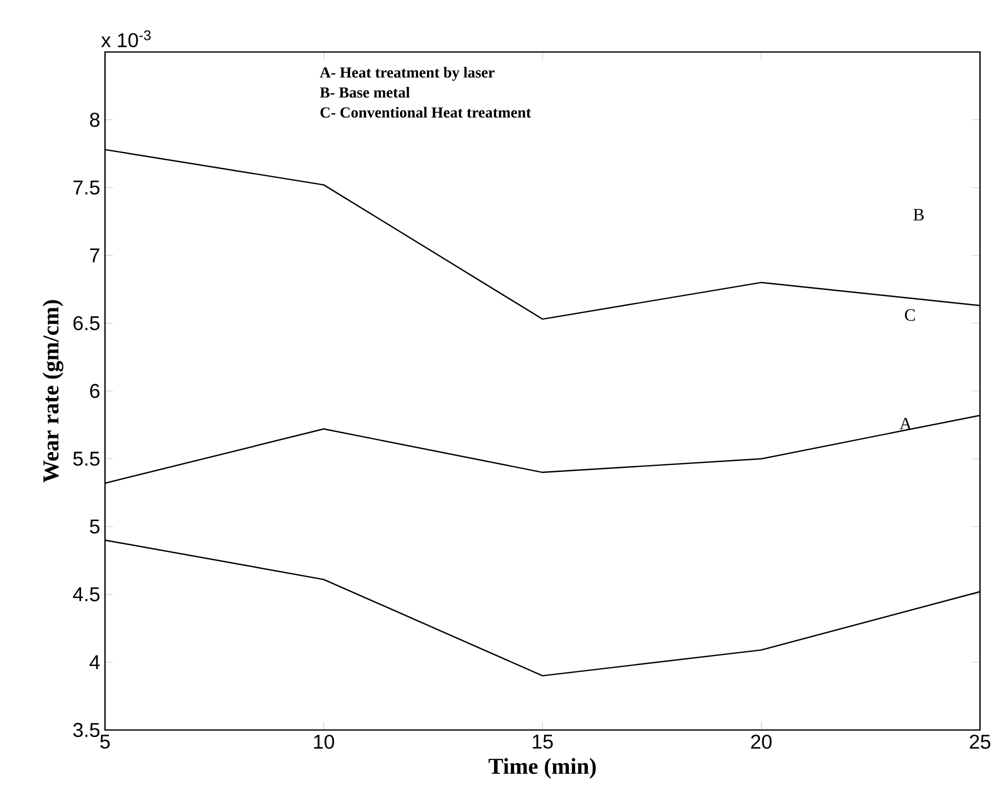 This screenshot has width=999, height=805. What do you see at coordinates (86, 730) in the screenshot?
I see `y-tick-label: 3.5` at bounding box center [86, 730].